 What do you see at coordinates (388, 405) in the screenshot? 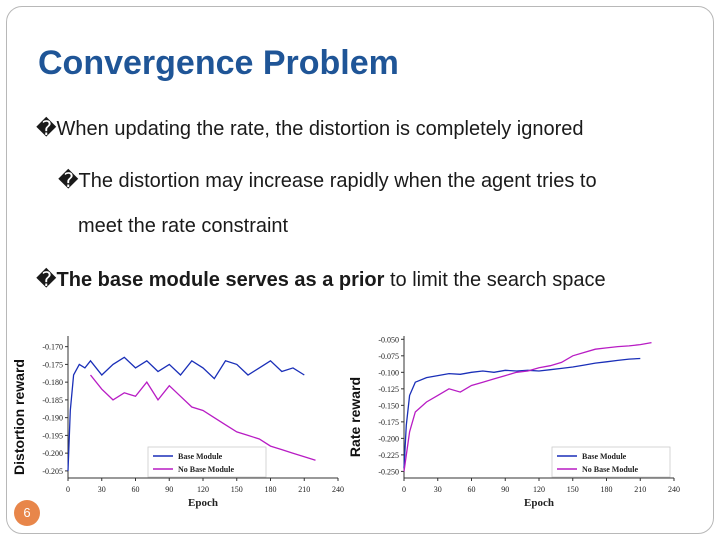
I see `y-tick-label: -0.150` at bounding box center [388, 405].